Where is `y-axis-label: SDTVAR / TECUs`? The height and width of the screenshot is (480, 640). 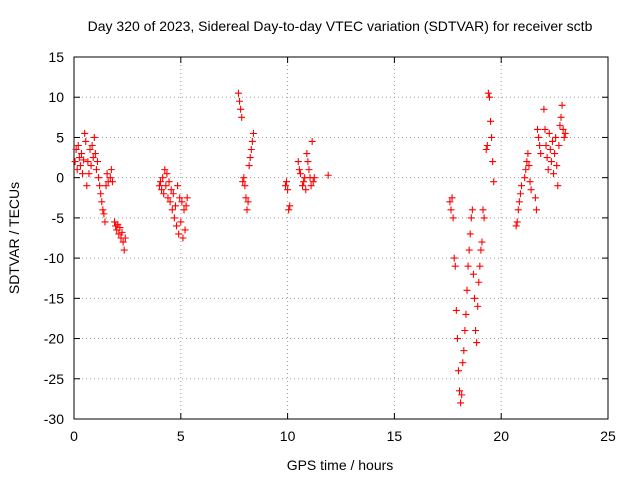 y-axis-label: SDTVAR / TECUs is located at coordinates (14, 238).